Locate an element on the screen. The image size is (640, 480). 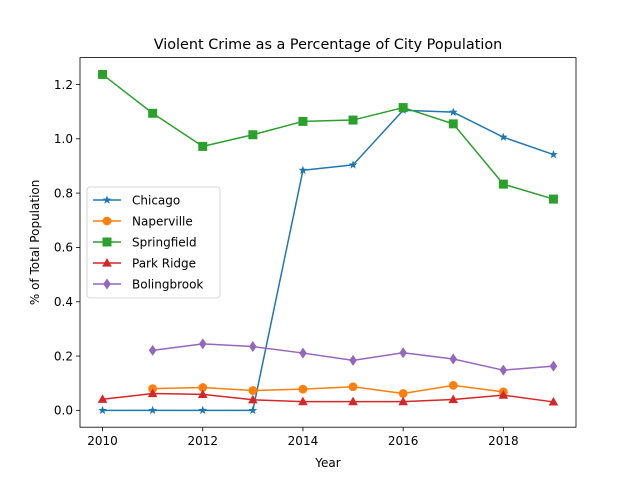
x-tick-label: 2010 is located at coordinates (102, 441).